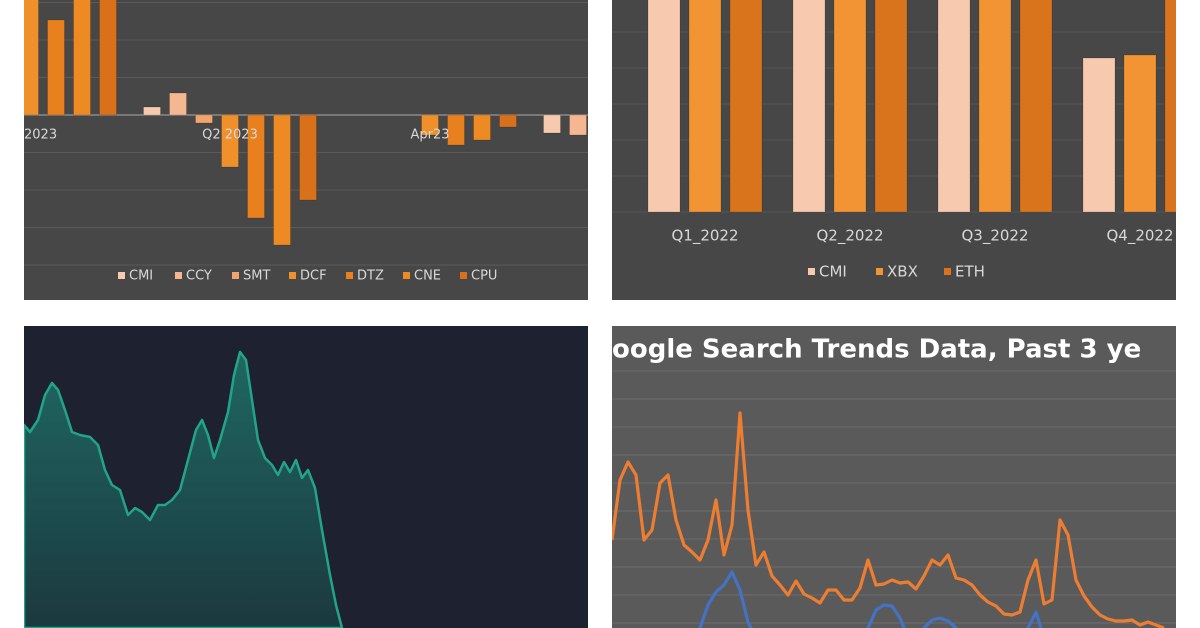 The width and height of the screenshot is (1200, 628). Describe the element at coordinates (40, 135) in the screenshot. I see `x-tick-label: 2023` at that location.